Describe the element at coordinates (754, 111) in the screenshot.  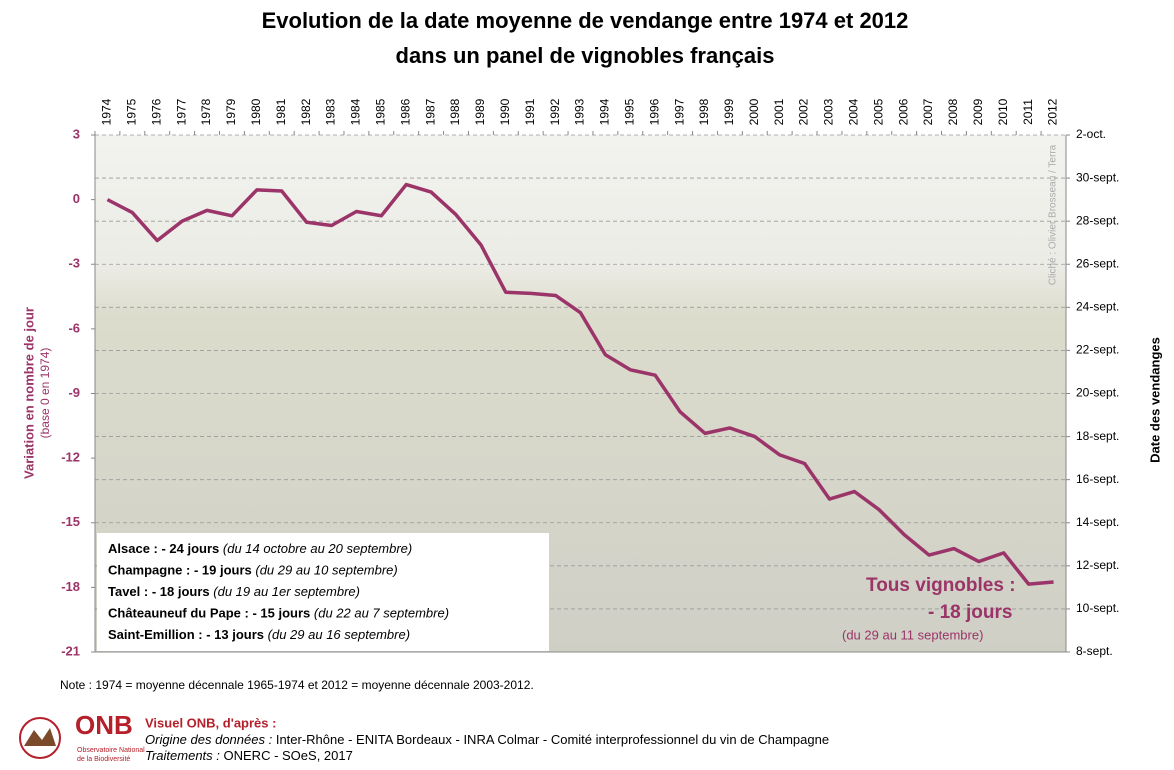
I see `x-tick-label: 2000` at that location.